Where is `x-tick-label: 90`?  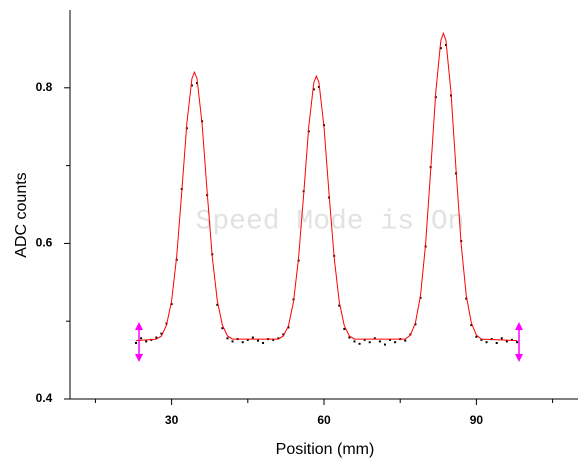 x-tick-label: 90 is located at coordinates (477, 420).